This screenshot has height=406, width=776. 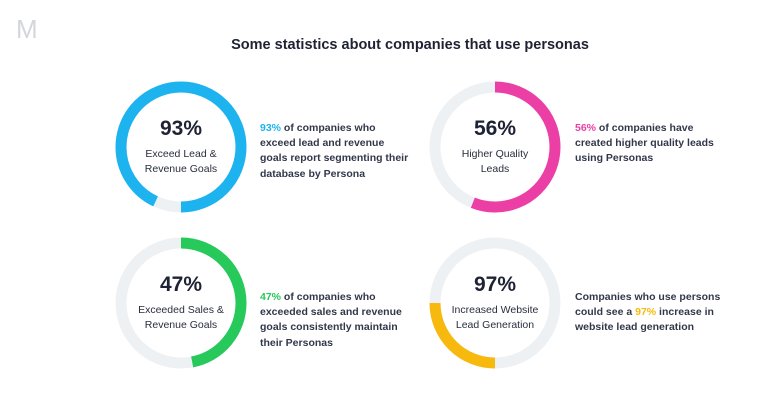 I want to click on desc-highlight: 47%, so click(x=271, y=297).